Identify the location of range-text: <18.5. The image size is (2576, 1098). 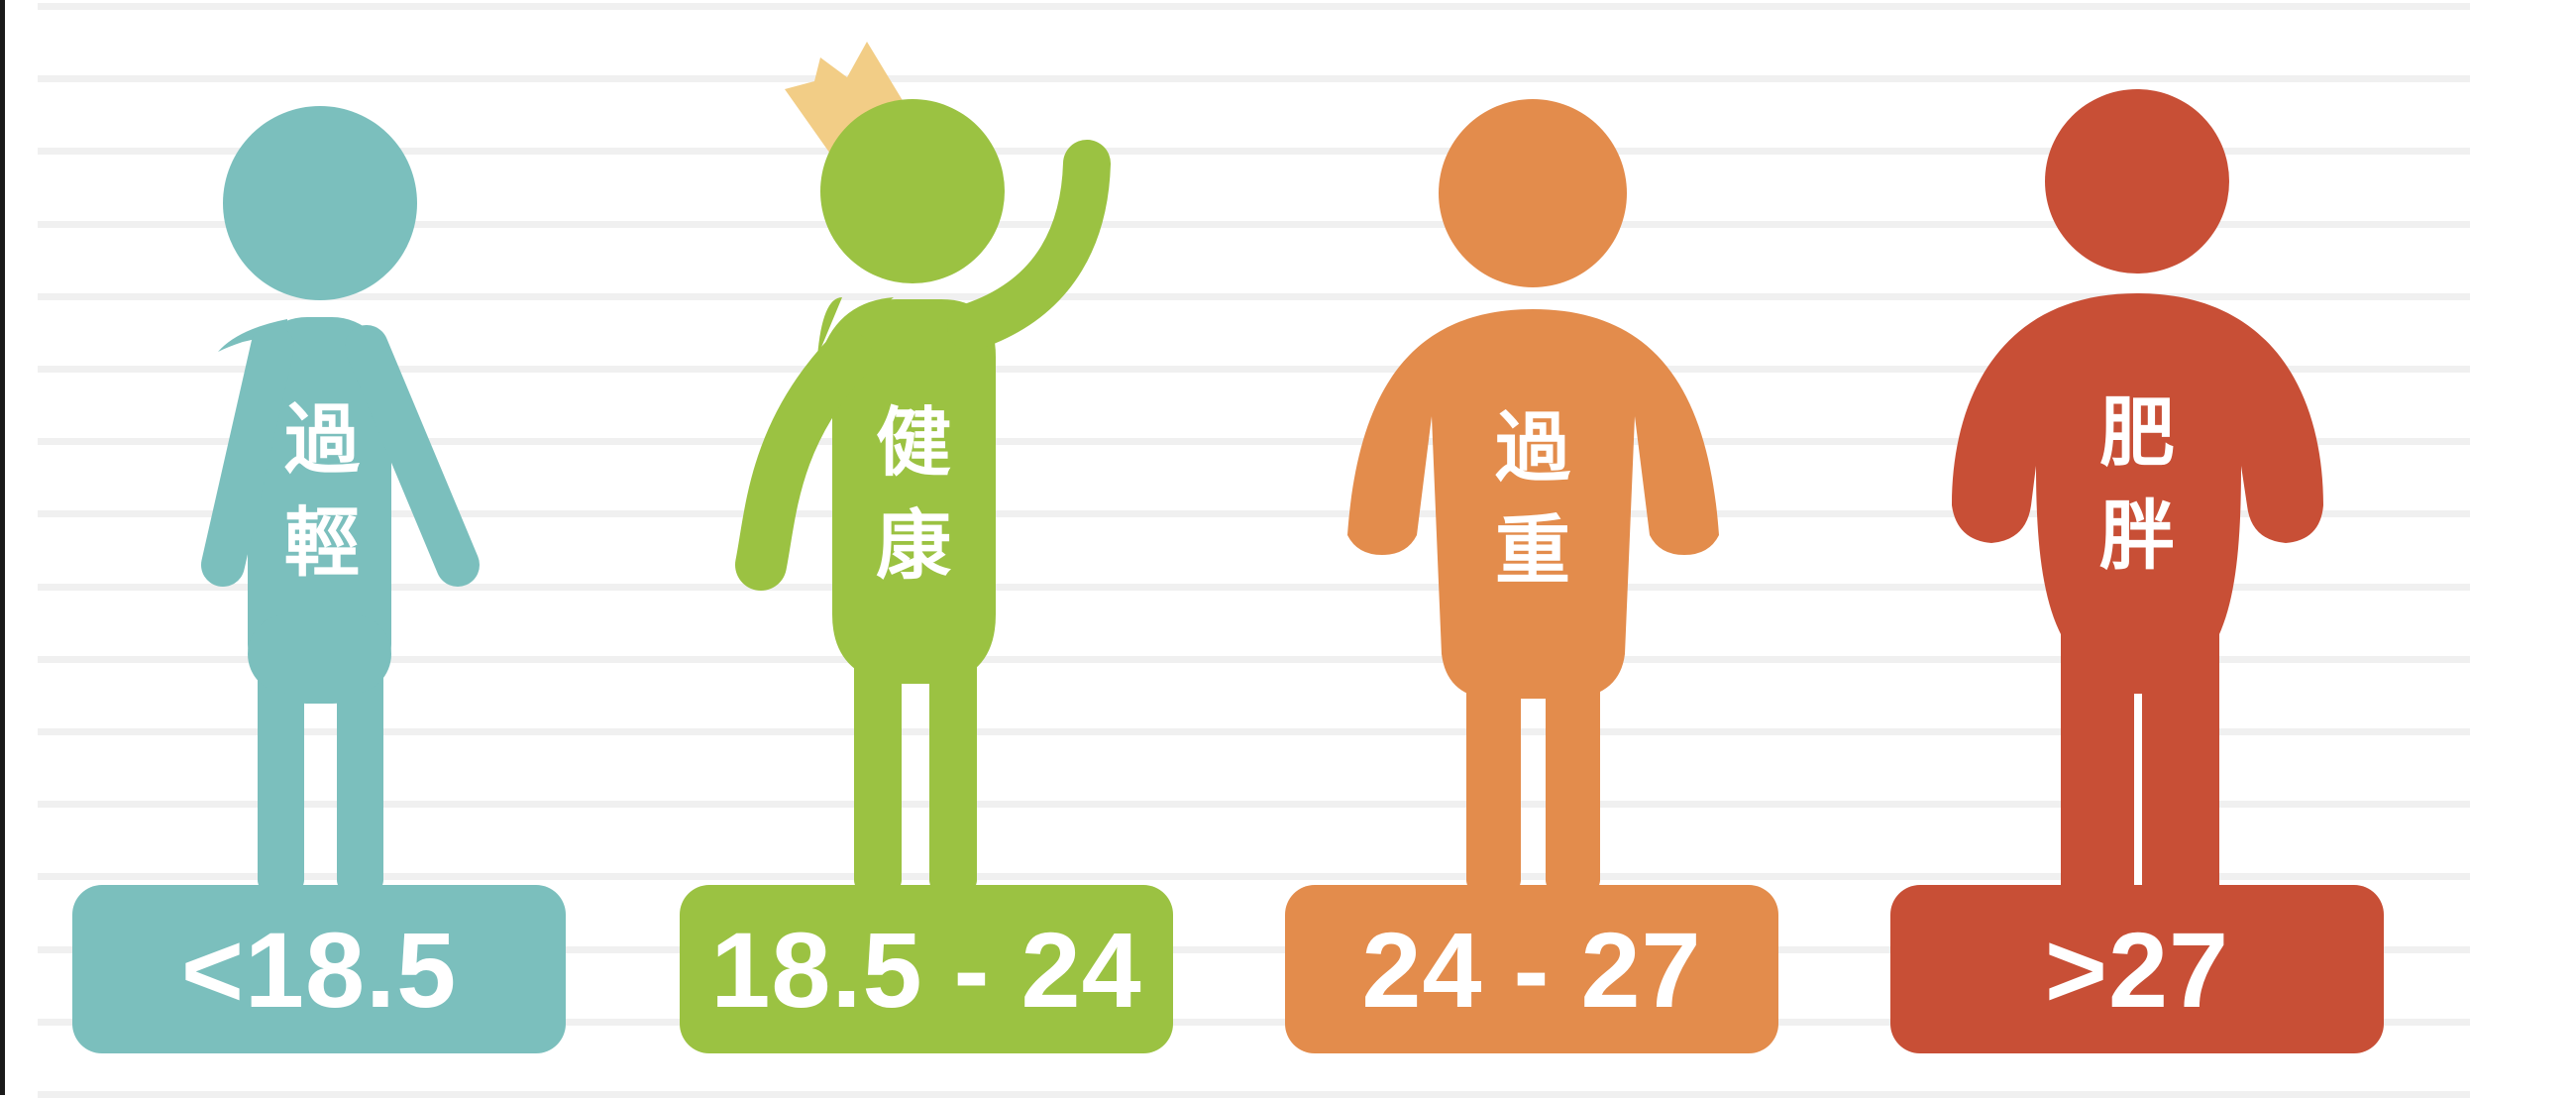
(319, 970).